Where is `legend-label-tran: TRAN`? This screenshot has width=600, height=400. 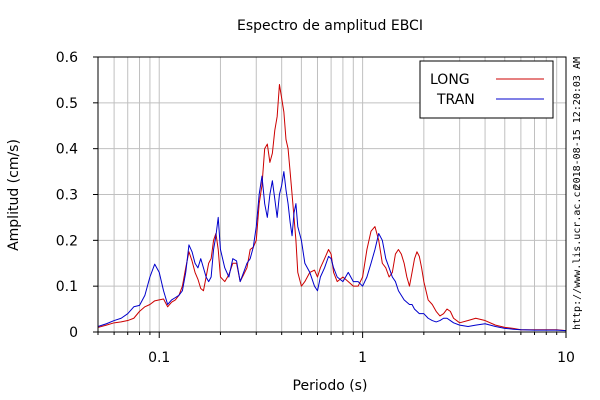
legend-label-tran: TRAN is located at coordinates (455, 100).